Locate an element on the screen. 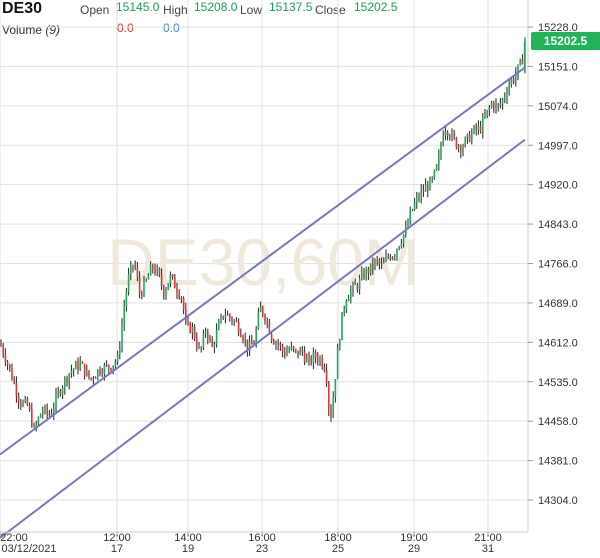 This screenshot has height=558, width=600. open-value: 15145.0 is located at coordinates (138, 7).